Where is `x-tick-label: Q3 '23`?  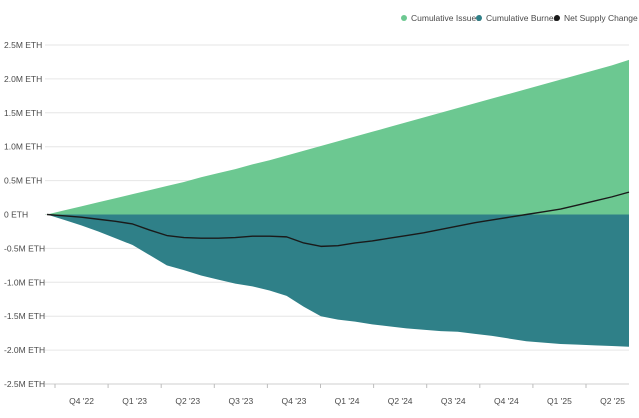
x-tick-label: Q3 '23 is located at coordinates (240, 401).